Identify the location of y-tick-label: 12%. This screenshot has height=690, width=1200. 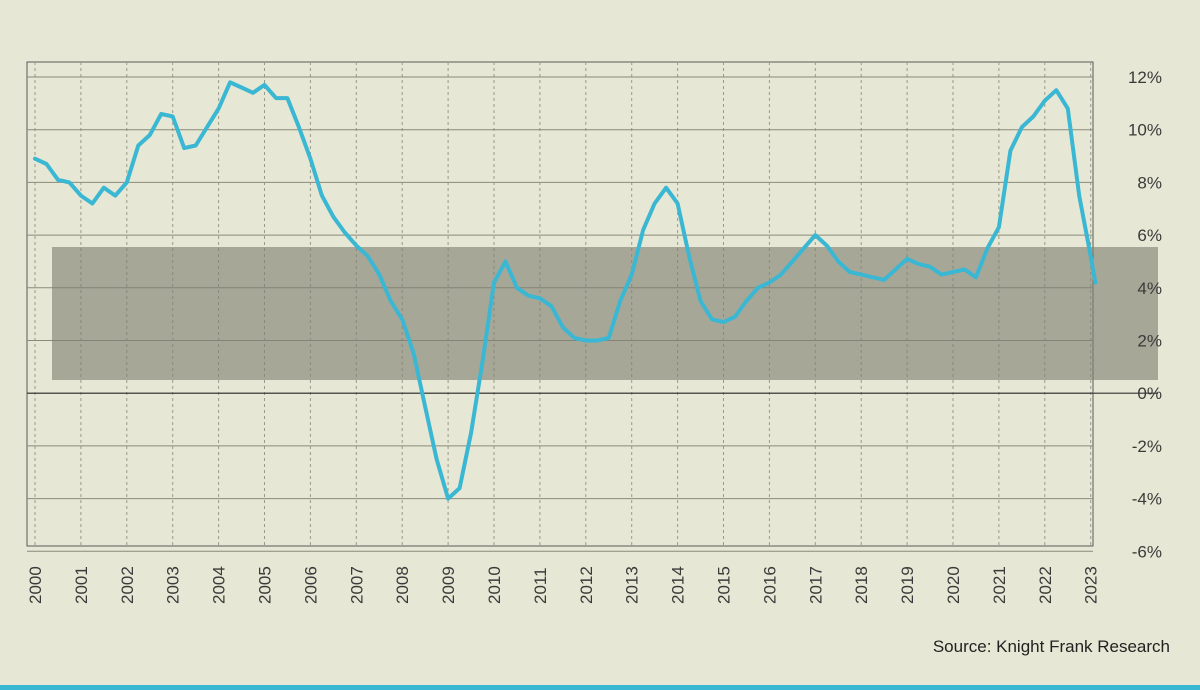
(1145, 77).